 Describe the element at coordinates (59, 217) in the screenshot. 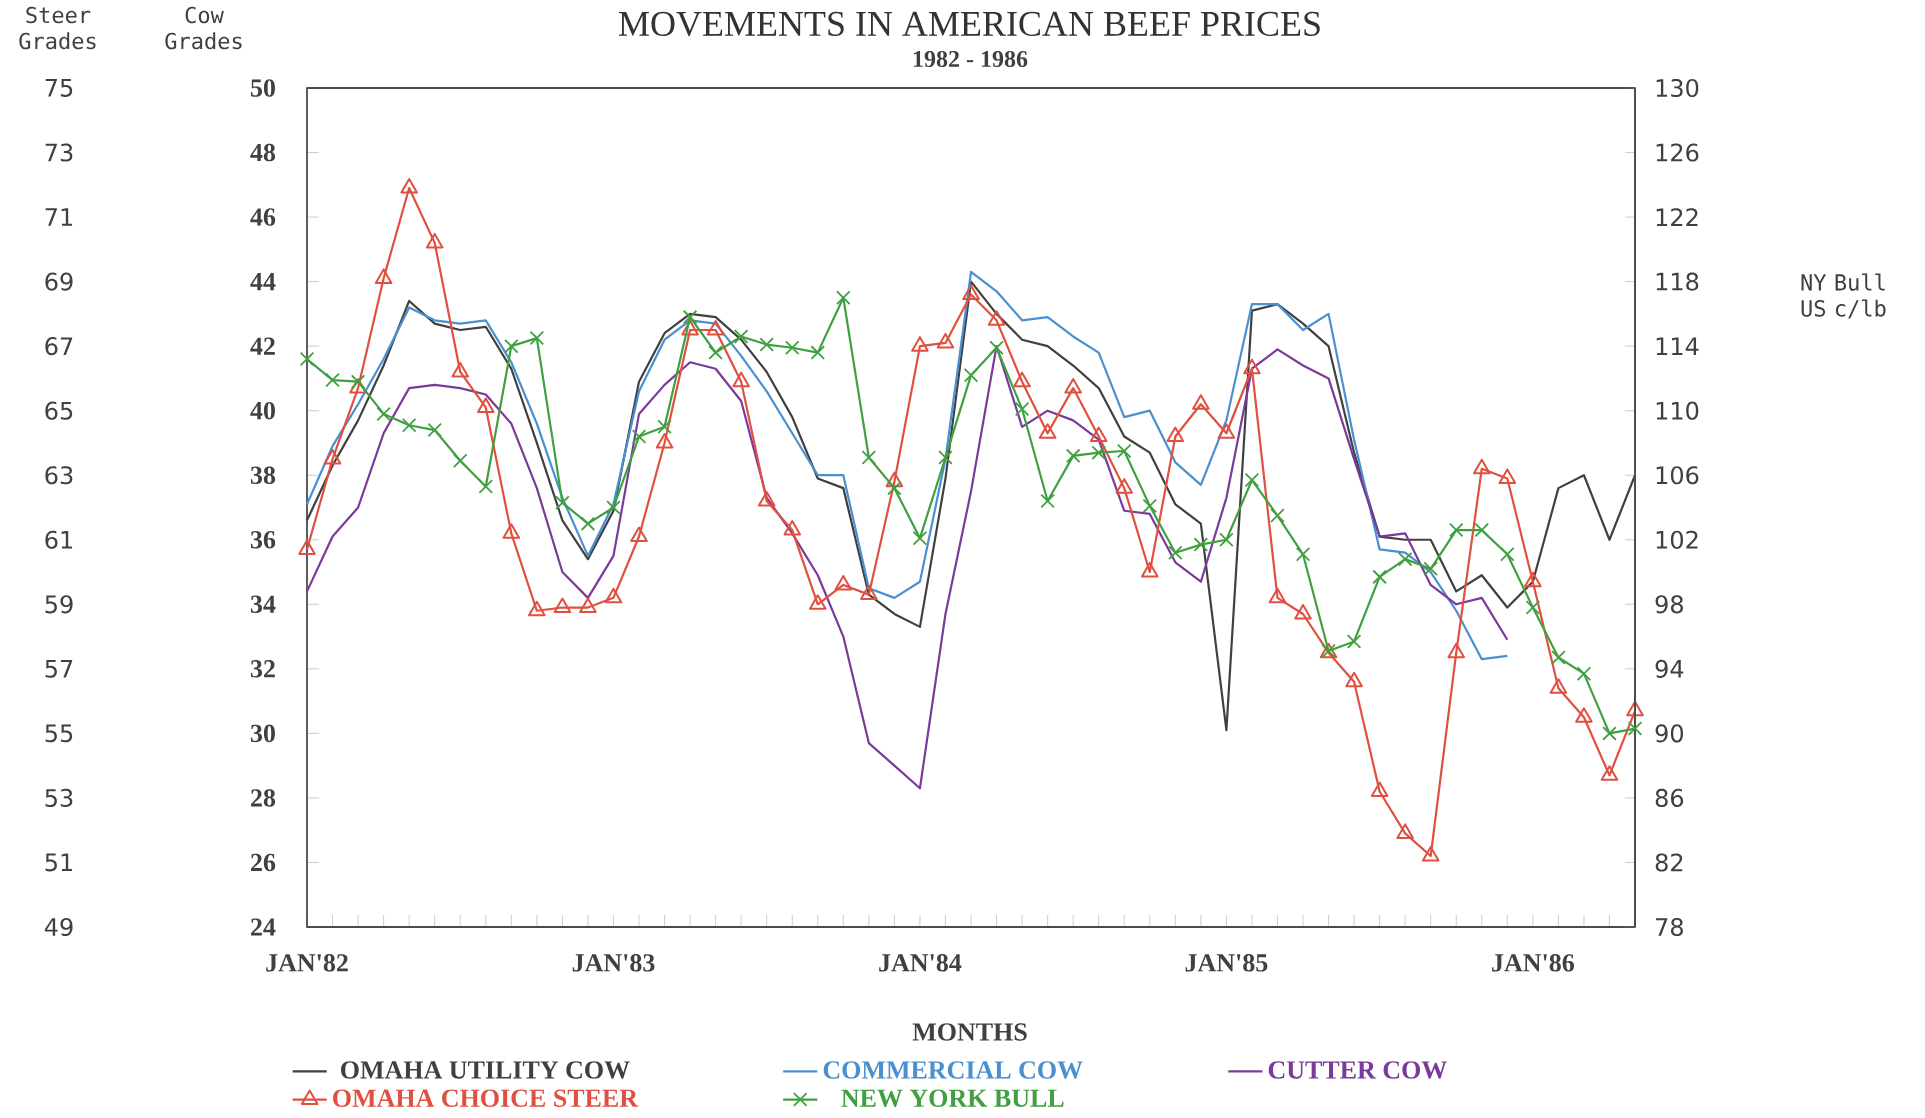

I see `y2-tick-label: 71` at that location.